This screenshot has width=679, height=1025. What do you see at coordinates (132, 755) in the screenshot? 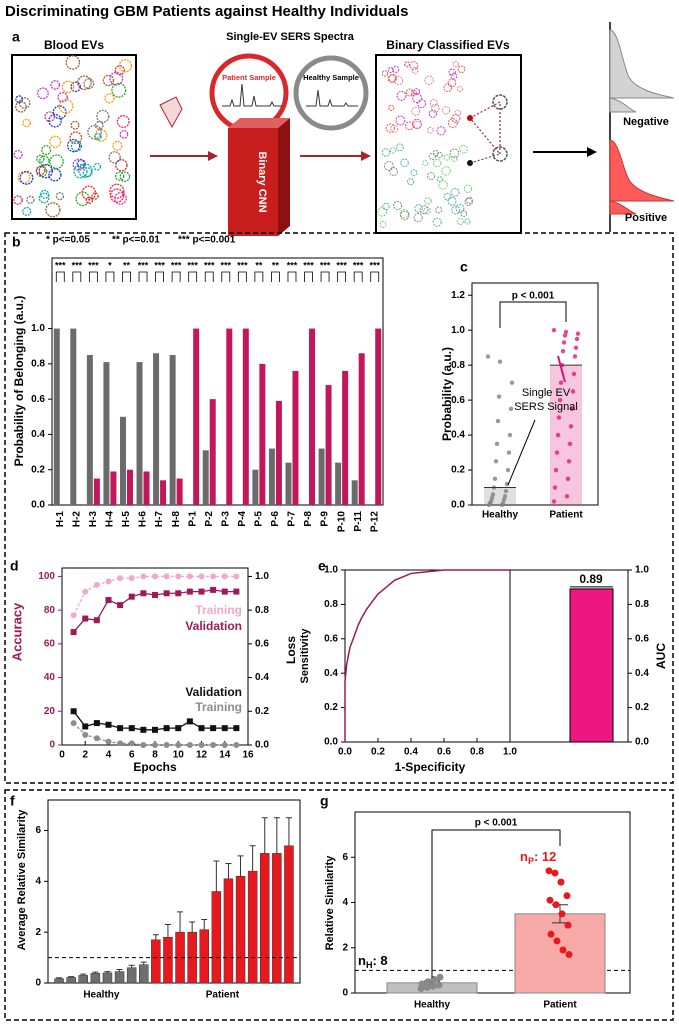
I see `x-tick-label: 6` at bounding box center [132, 755].